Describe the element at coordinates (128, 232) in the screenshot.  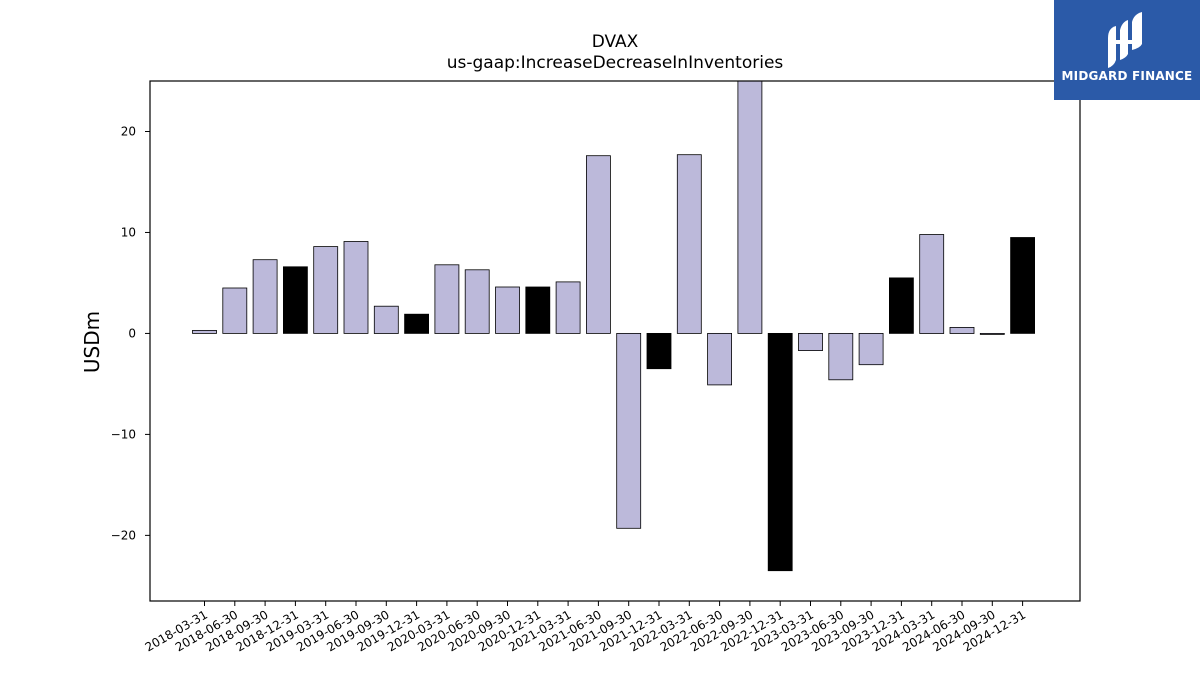
I see `y-tick-label: 10` at that location.